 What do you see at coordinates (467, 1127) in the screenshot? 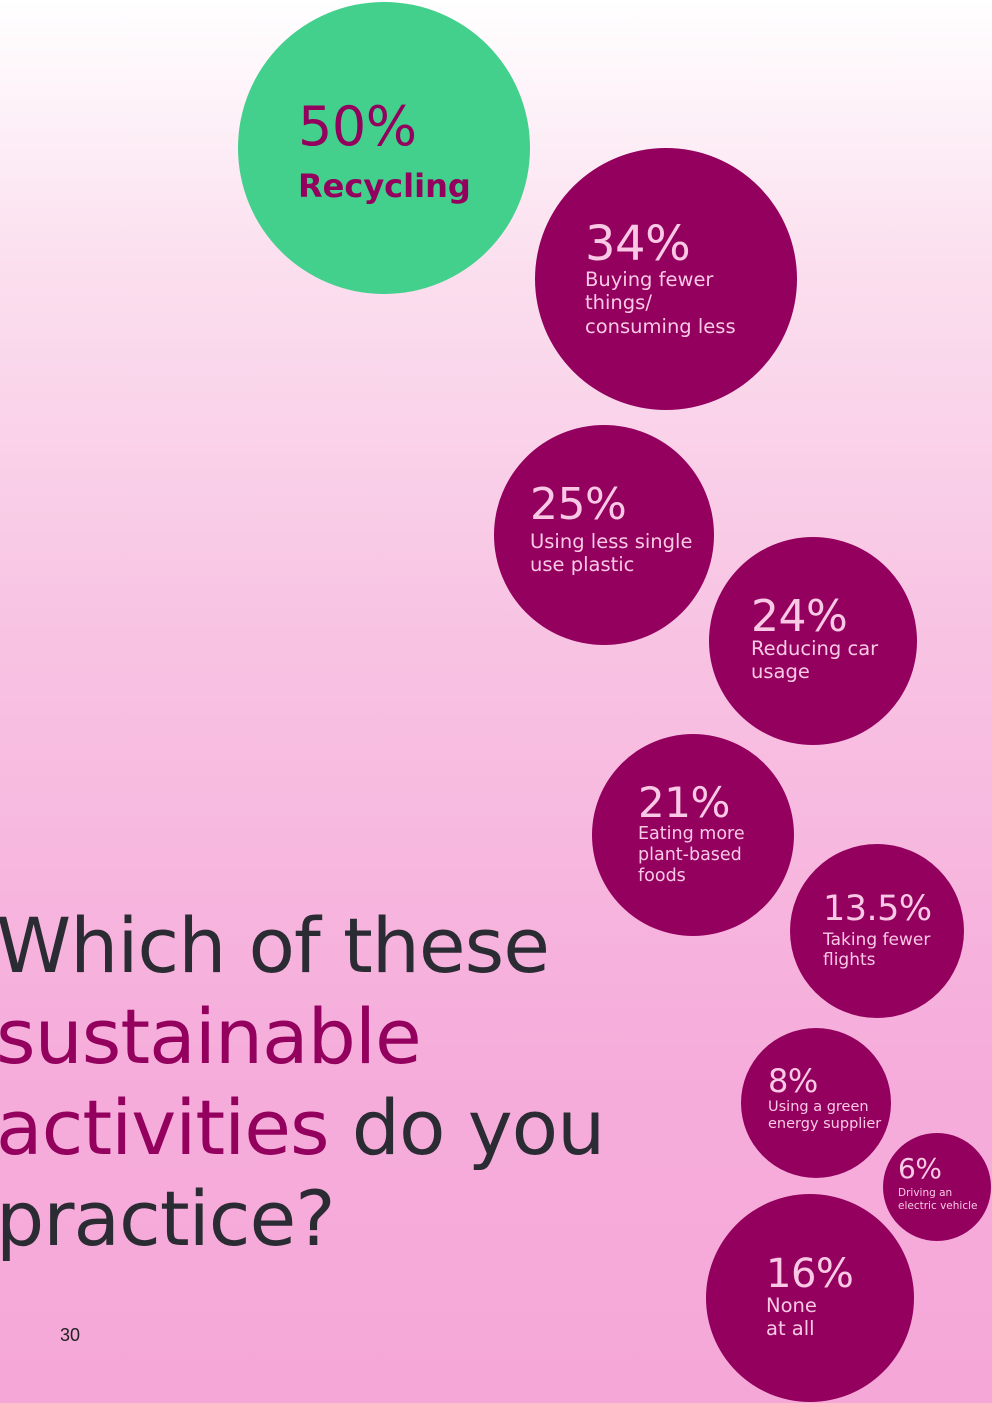
I see `question-line-3-rest: do you` at bounding box center [467, 1127].